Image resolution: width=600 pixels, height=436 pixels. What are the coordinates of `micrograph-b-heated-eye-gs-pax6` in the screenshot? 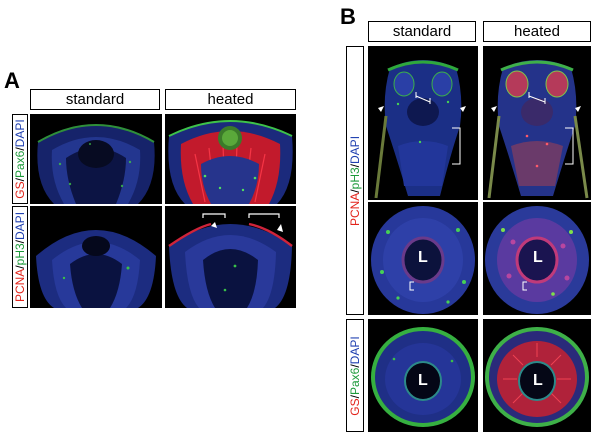 It's located at (537, 375).